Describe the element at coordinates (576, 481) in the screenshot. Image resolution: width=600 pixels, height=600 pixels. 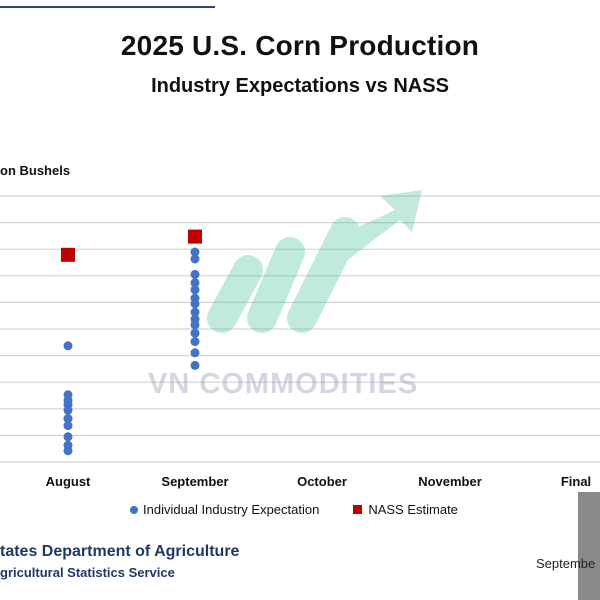
I see `x-tick-label: Final` at that location.